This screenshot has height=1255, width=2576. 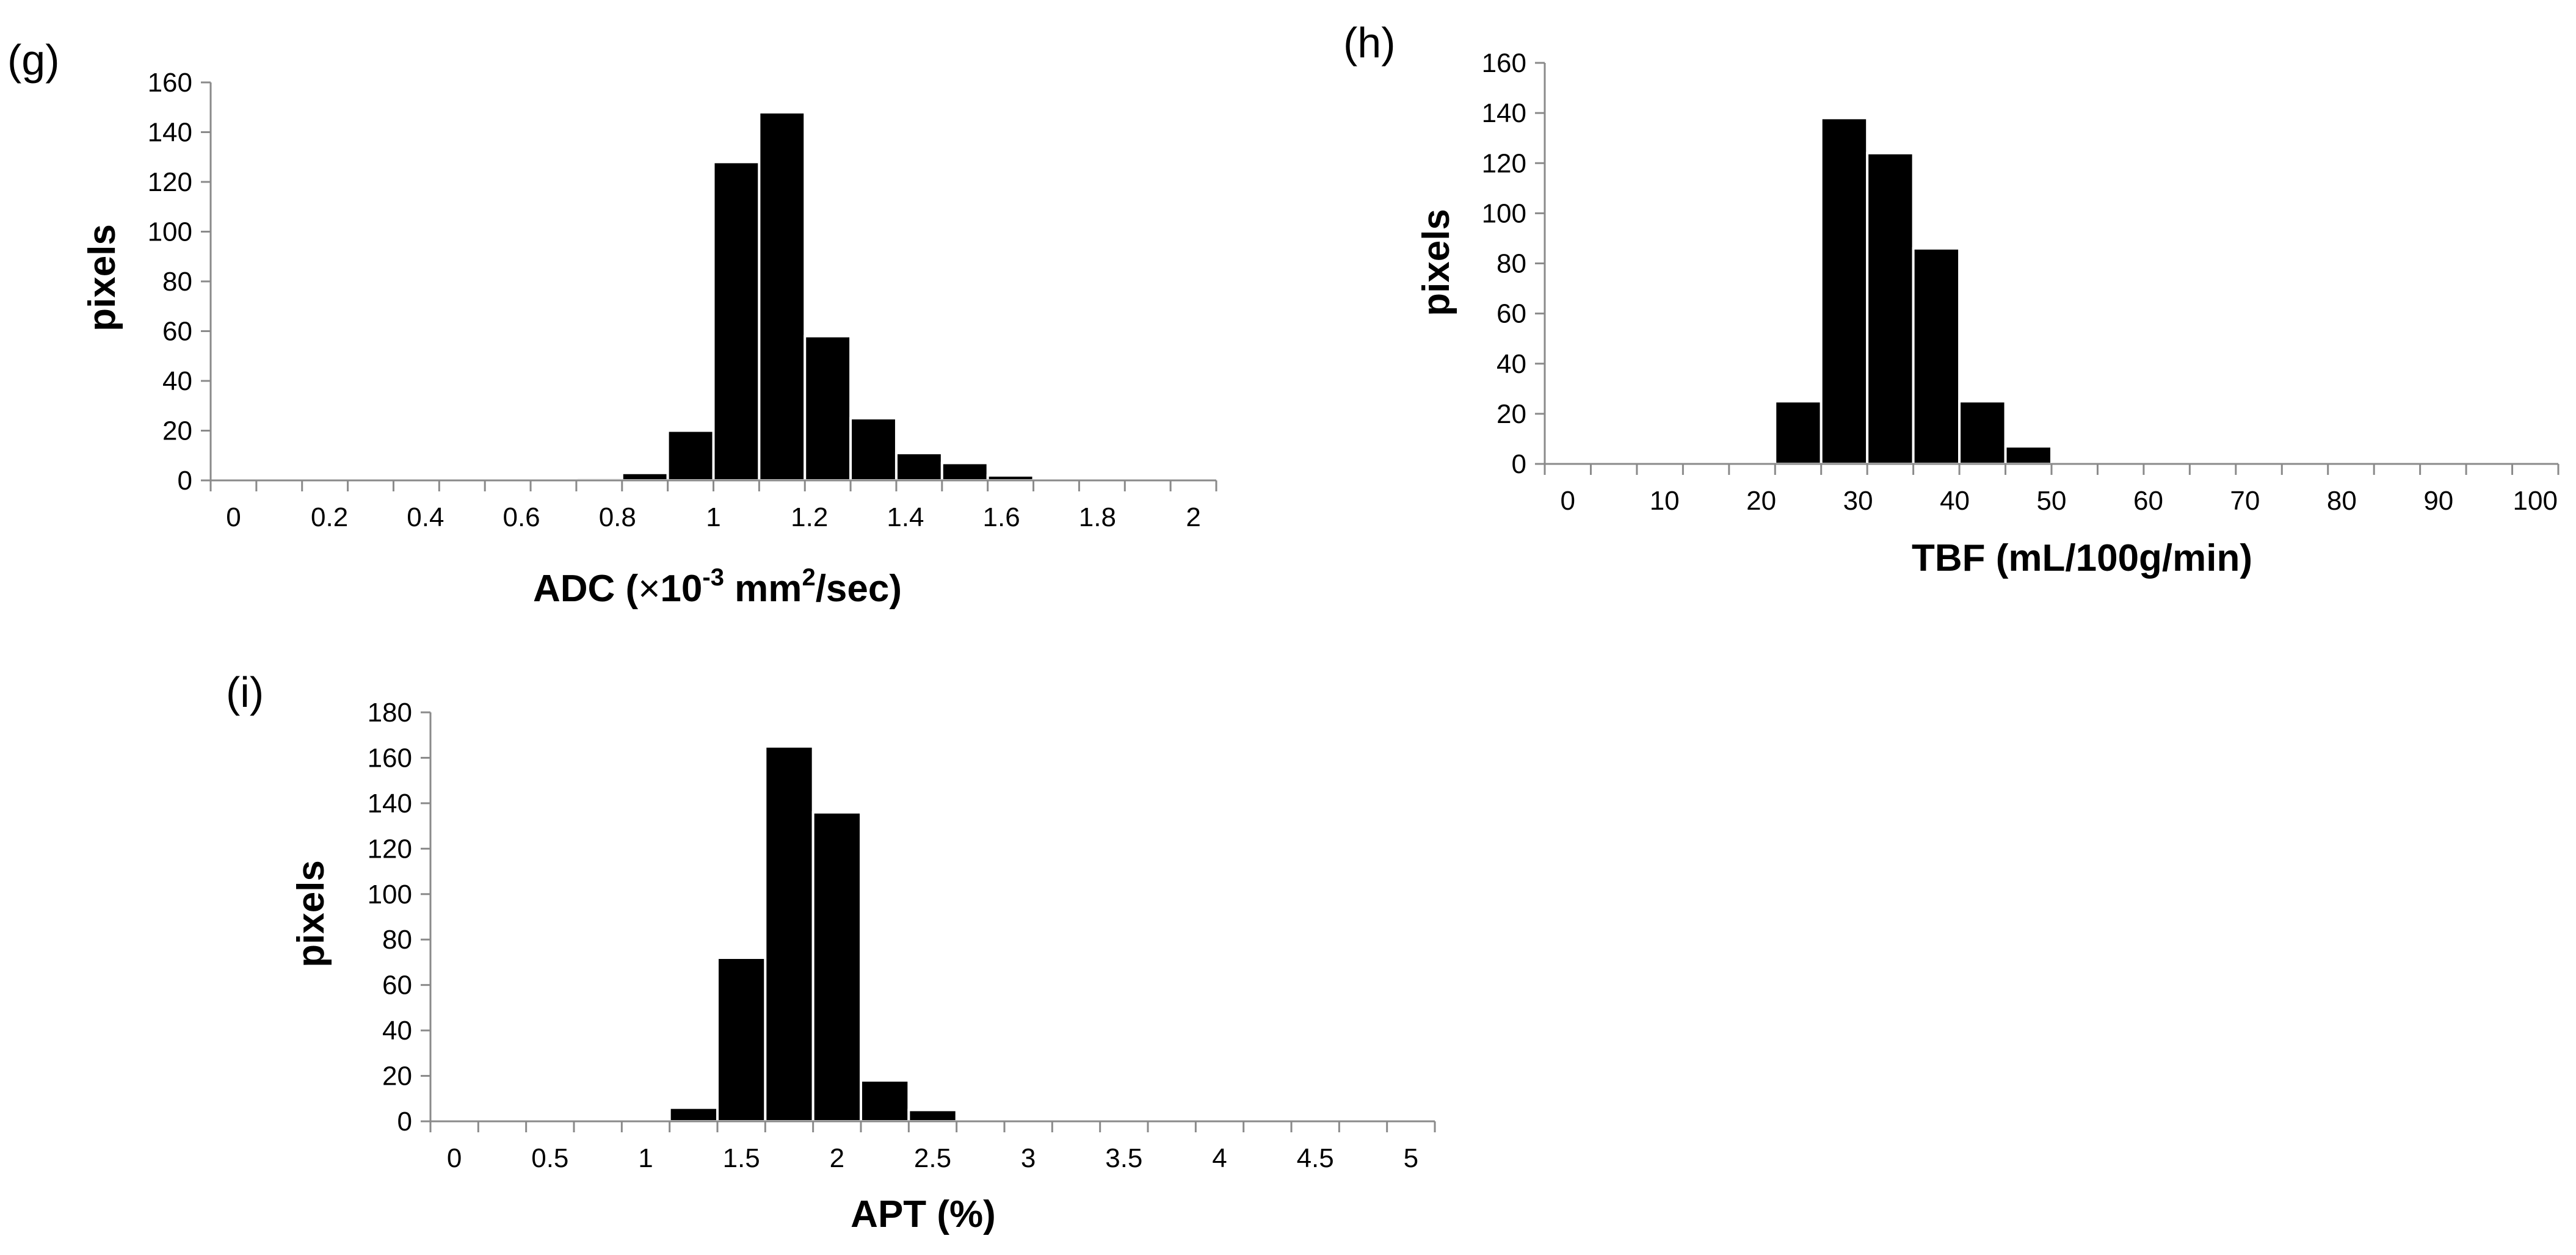 What do you see at coordinates (741, 1158) in the screenshot?
I see `x-tick-label-i-3: 1.5` at bounding box center [741, 1158].